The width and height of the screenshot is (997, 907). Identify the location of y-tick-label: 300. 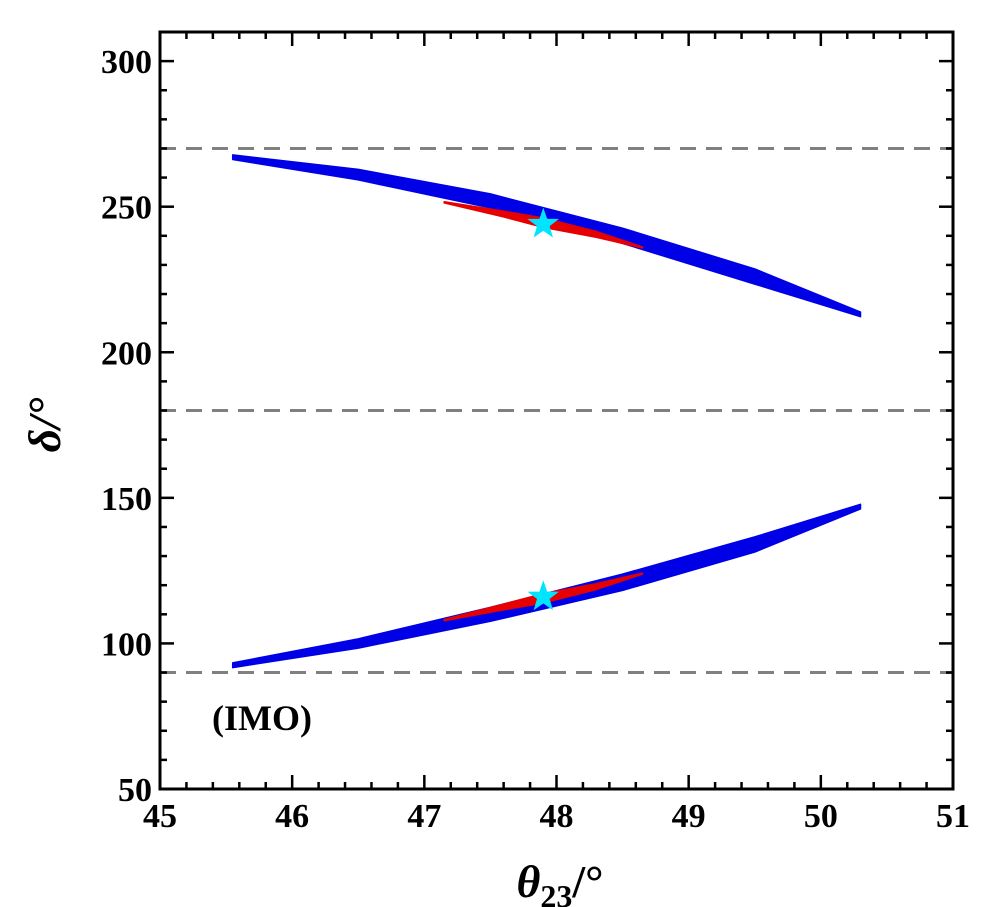
(126, 62).